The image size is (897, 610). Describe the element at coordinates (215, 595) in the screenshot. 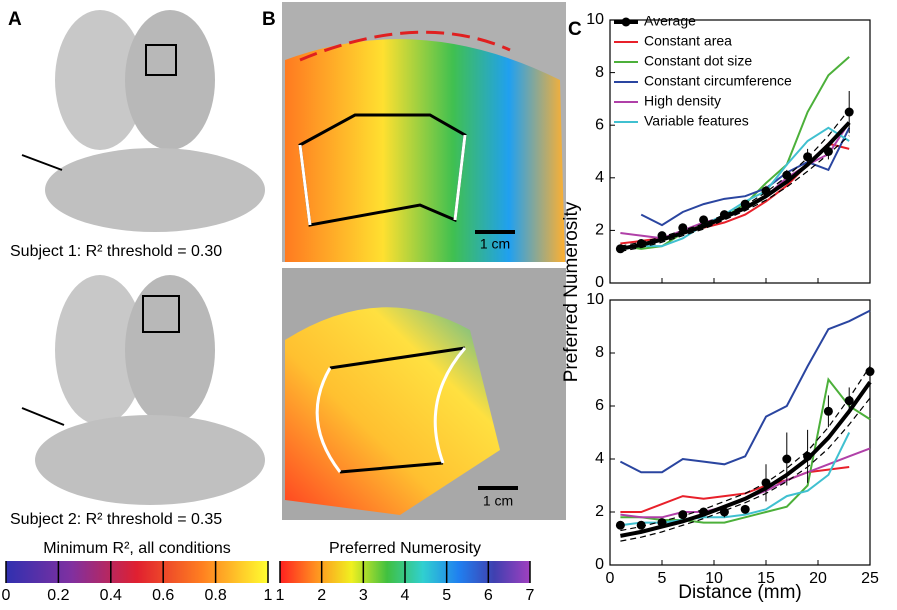

I see `colorbar-tick-label: 0.8` at that location.